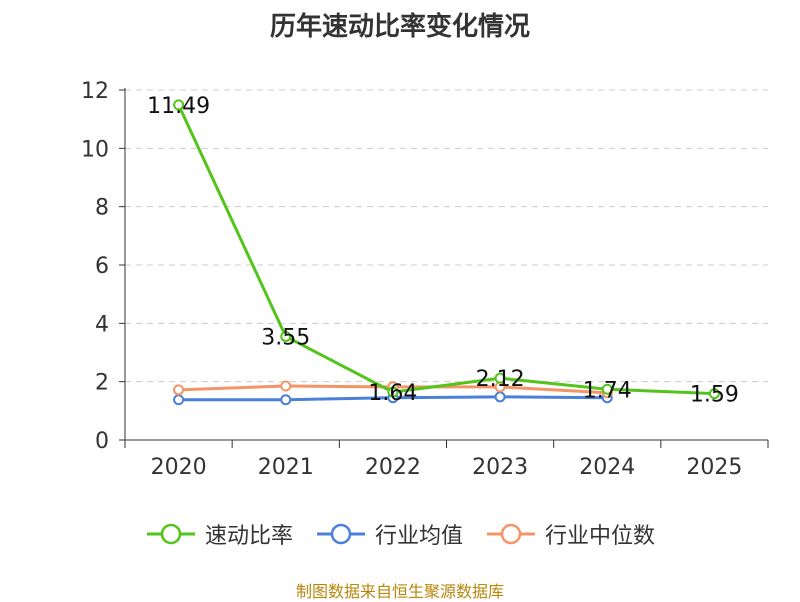  Describe the element at coordinates (607, 467) in the screenshot. I see `x-tick-label: 2024` at that location.